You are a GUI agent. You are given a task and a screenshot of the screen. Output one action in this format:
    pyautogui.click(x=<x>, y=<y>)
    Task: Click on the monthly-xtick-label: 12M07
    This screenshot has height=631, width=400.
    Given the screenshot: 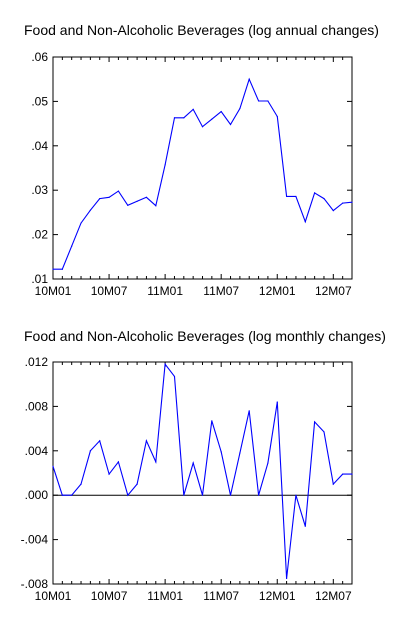 What is the action you would take?
    pyautogui.click(x=333, y=596)
    